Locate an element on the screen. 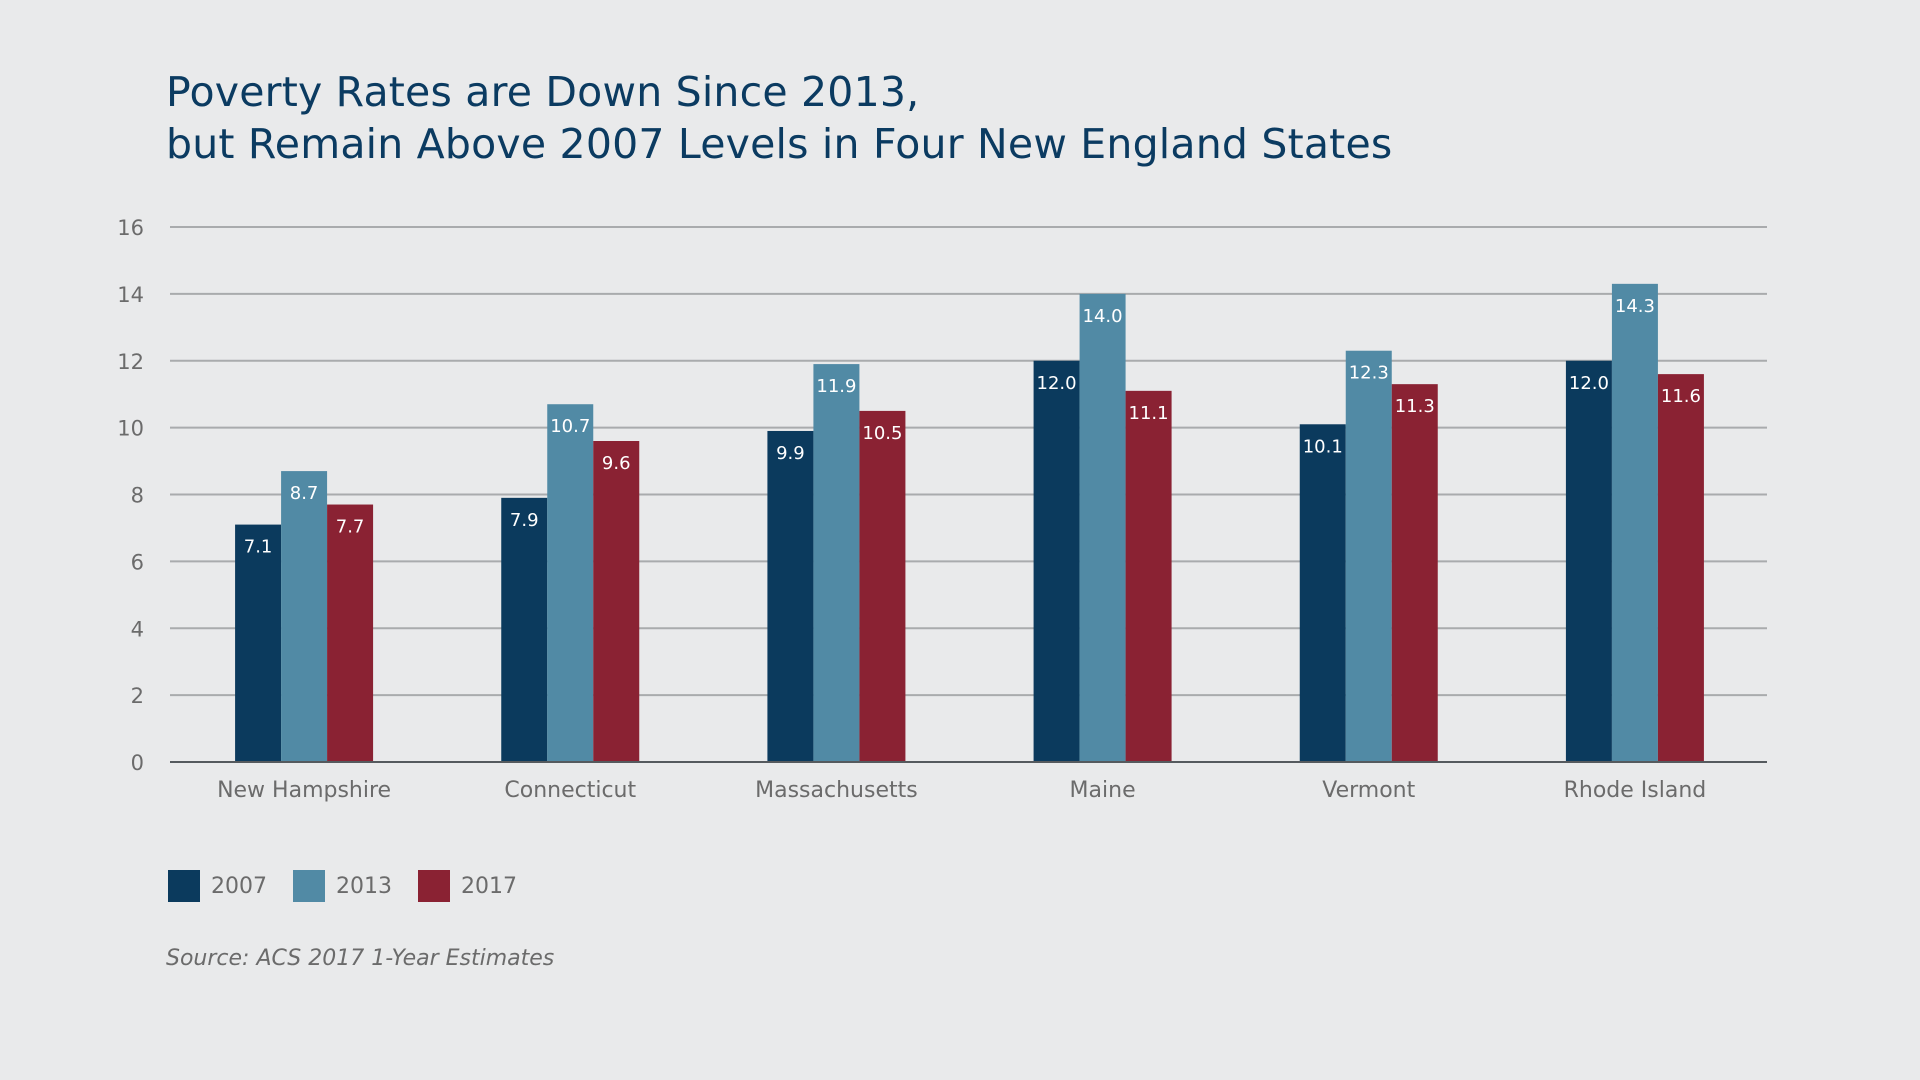  data-label: 10.5 is located at coordinates (882, 433).